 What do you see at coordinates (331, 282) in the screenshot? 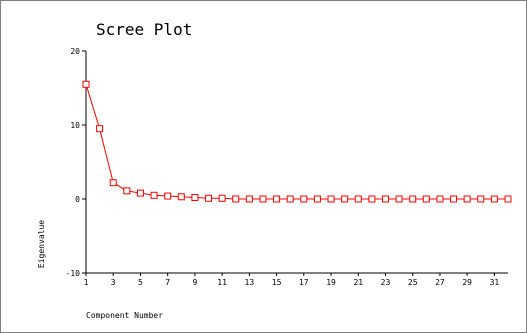
I see `x-tick-label: 19` at bounding box center [331, 282].